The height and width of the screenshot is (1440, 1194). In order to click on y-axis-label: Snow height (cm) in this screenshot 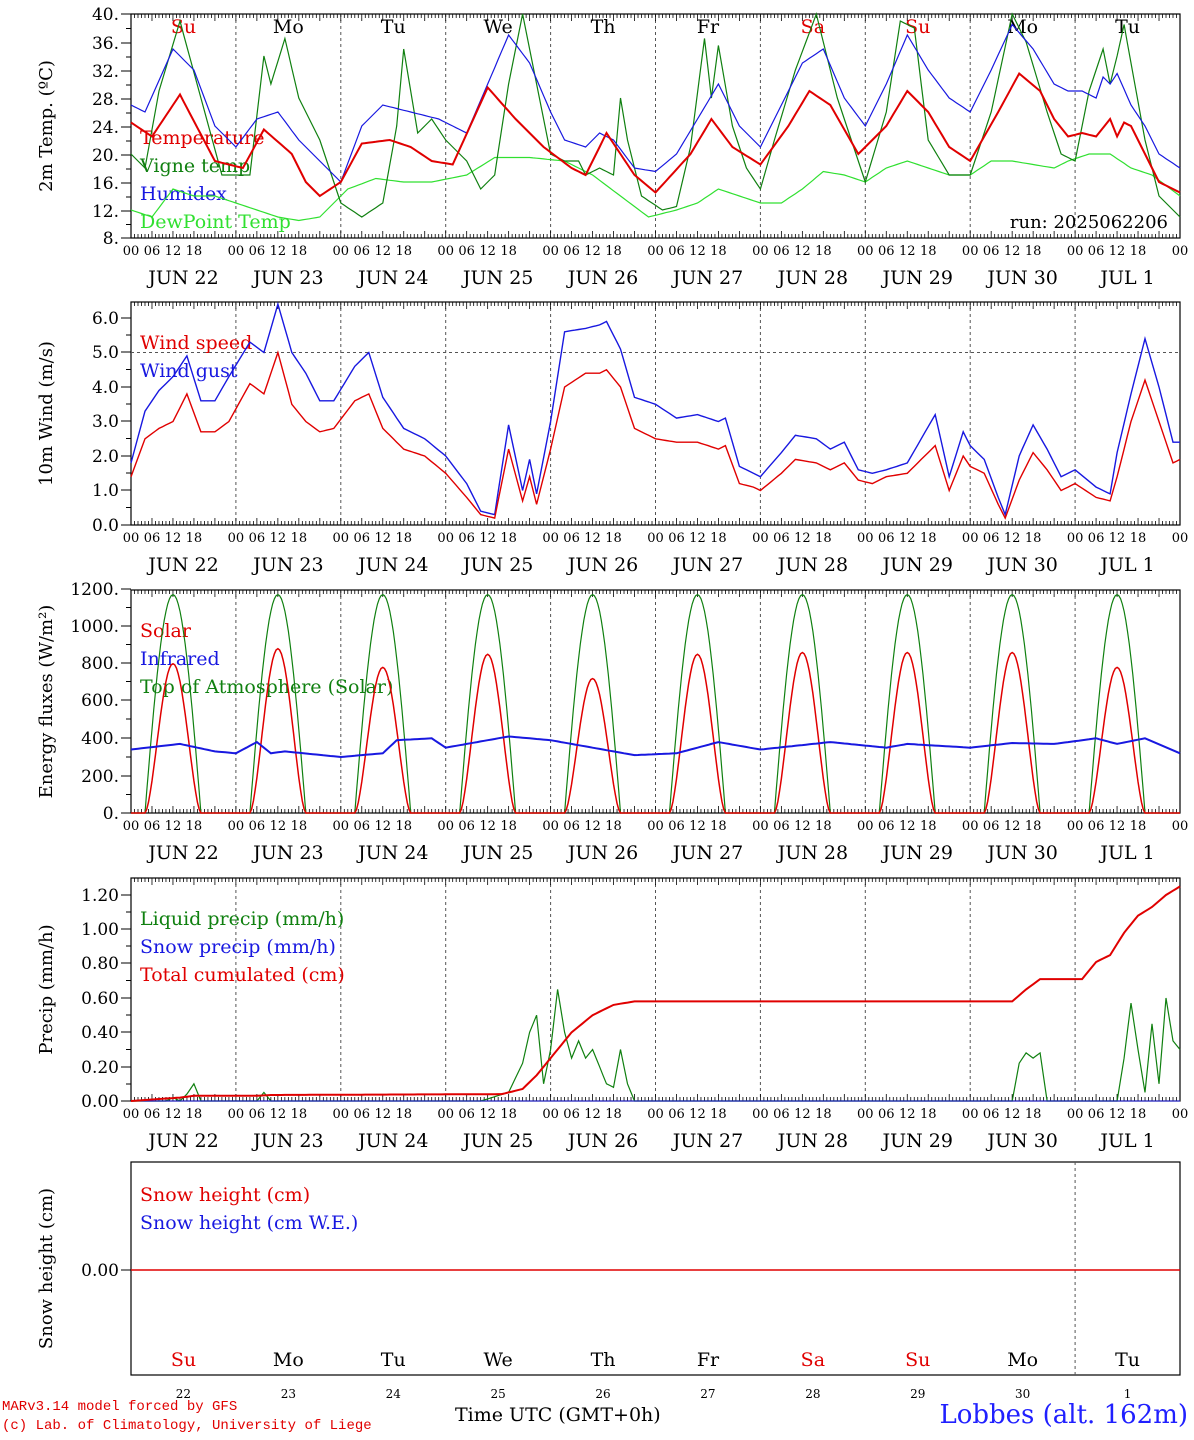, I will do `click(46, 1268)`.